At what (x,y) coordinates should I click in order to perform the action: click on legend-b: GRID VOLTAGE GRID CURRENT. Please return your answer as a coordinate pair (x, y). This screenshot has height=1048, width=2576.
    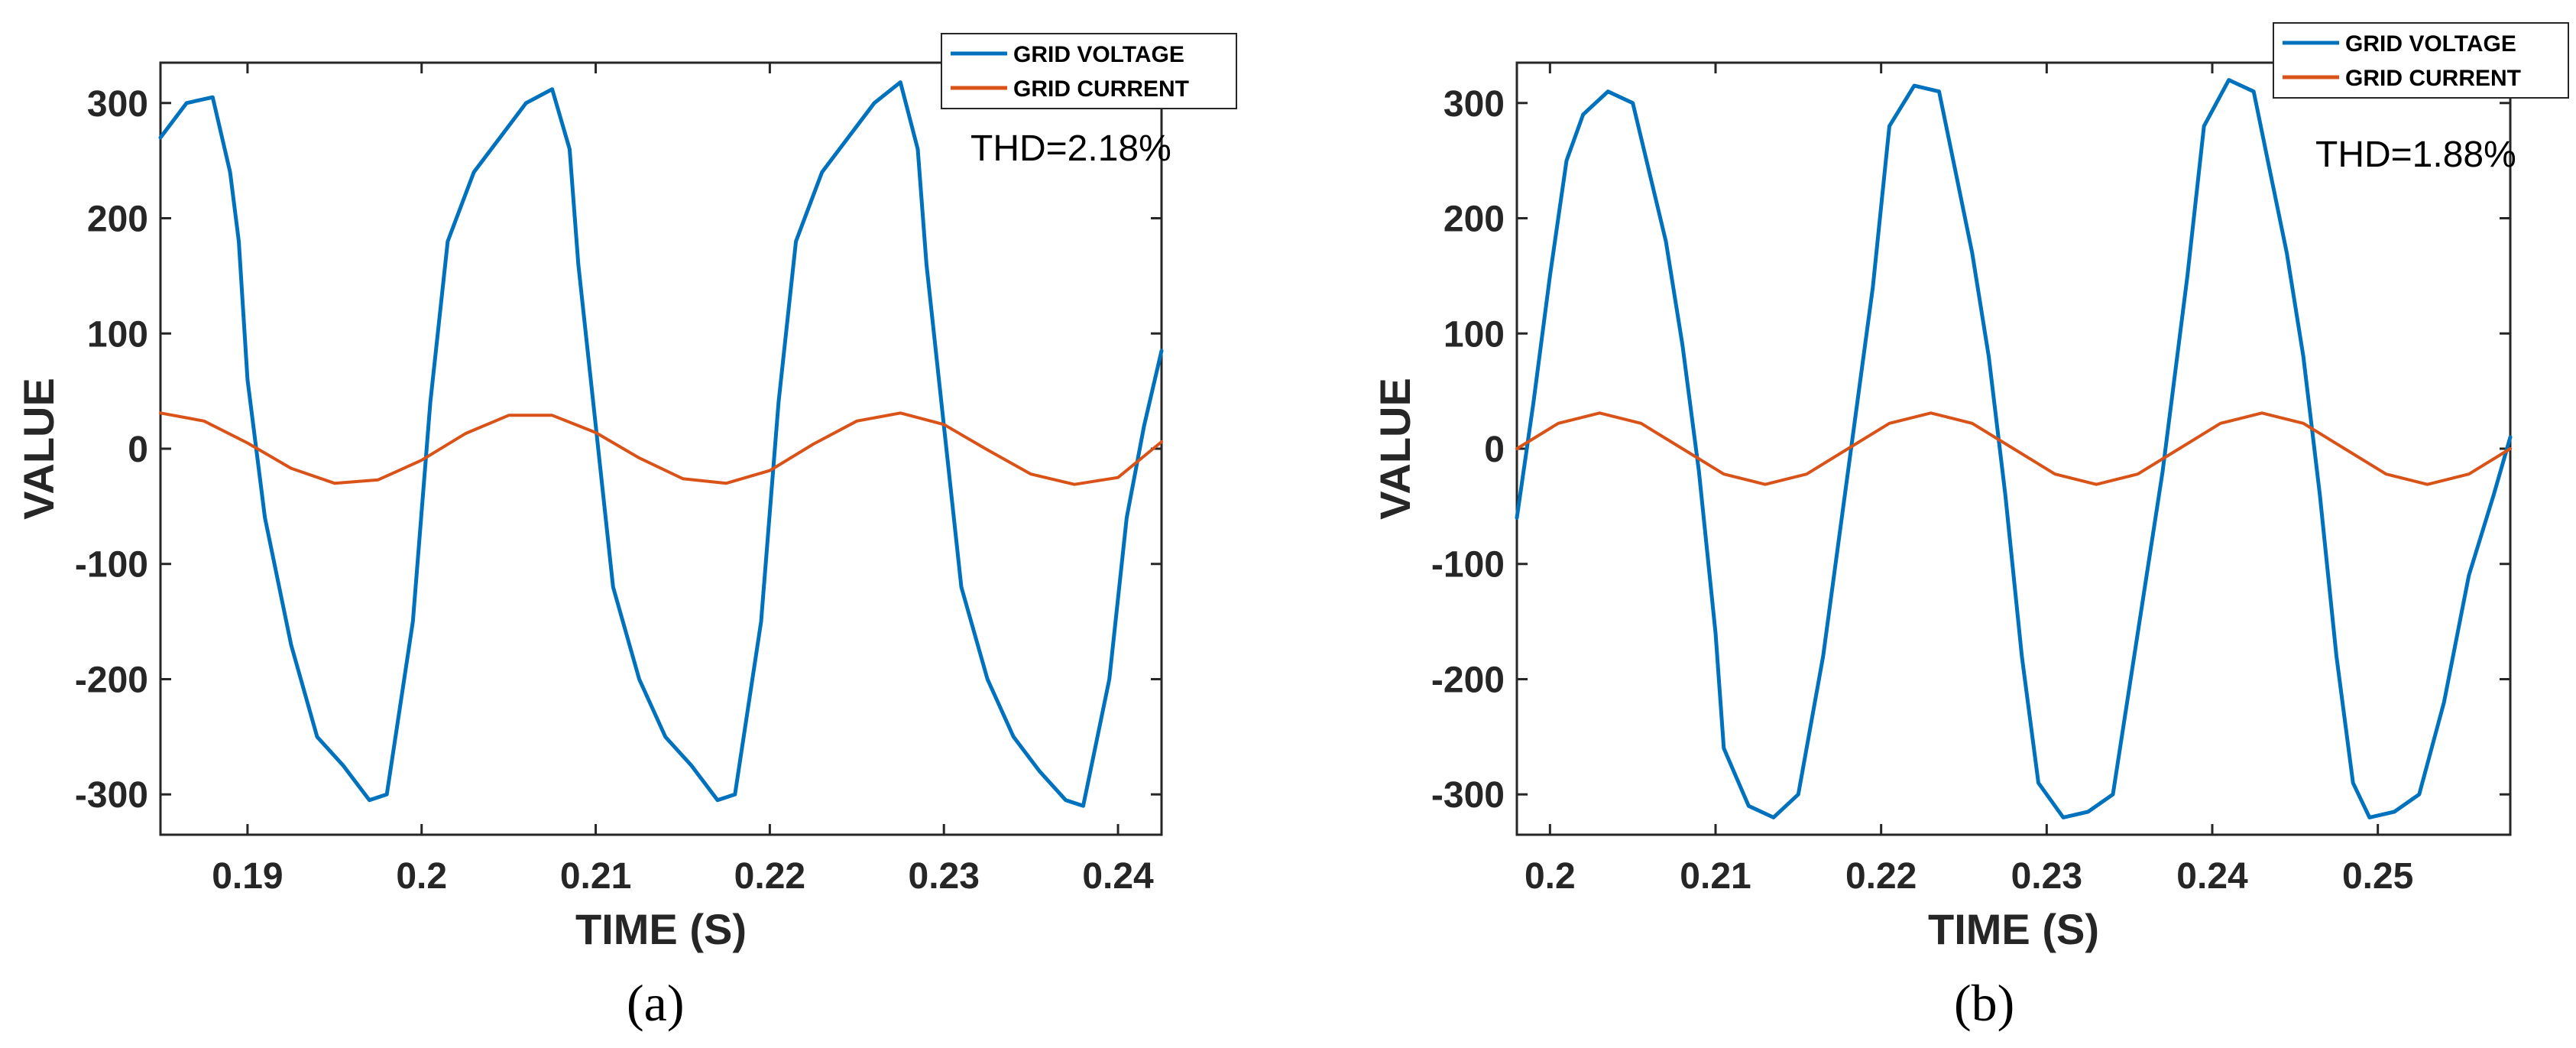
    Looking at the image, I should click on (2421, 61).